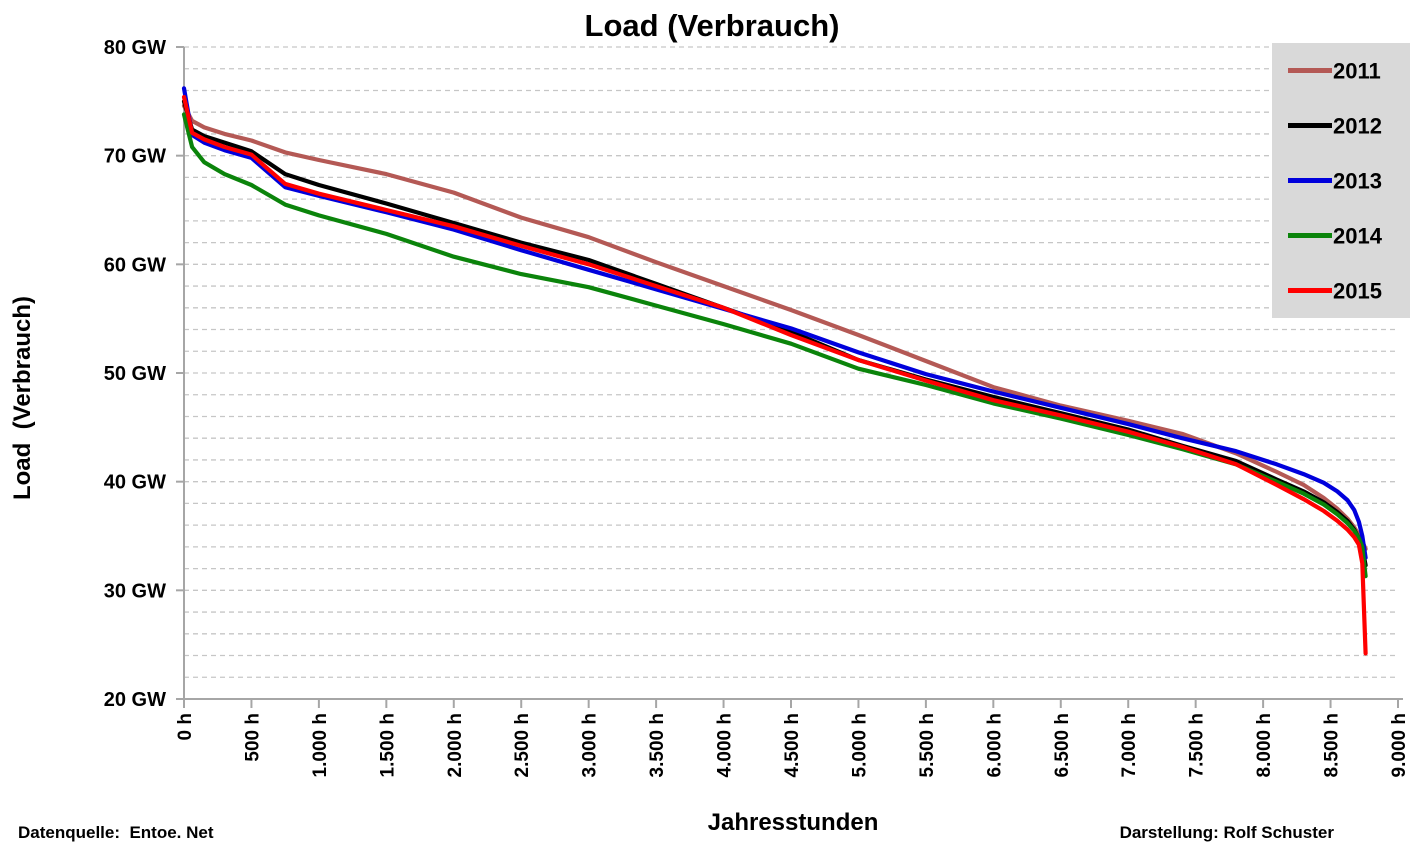 Image resolution: width=1416 pixels, height=847 pixels. What do you see at coordinates (135, 48) in the screenshot?
I see `y-tick-label: 80 GW` at bounding box center [135, 48].